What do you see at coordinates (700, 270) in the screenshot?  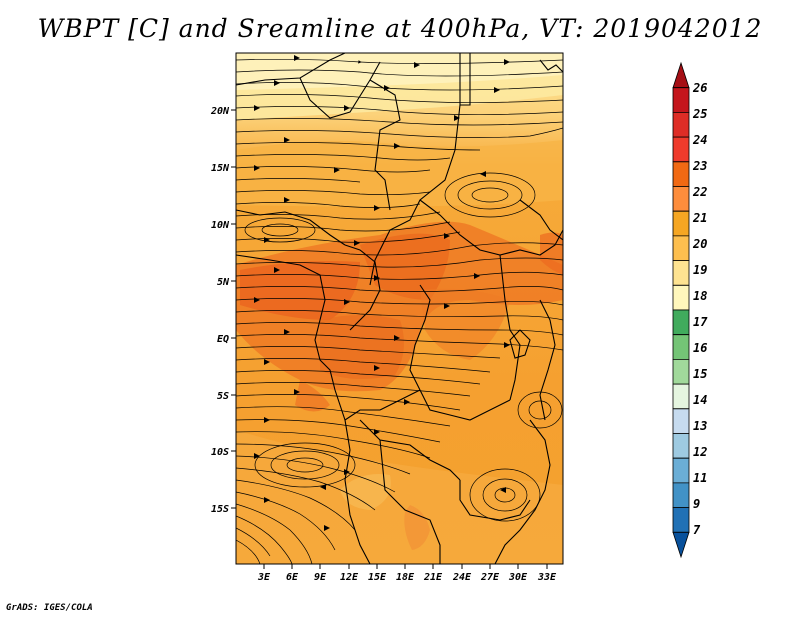 I see `colorbar-label: 19` at bounding box center [700, 270].